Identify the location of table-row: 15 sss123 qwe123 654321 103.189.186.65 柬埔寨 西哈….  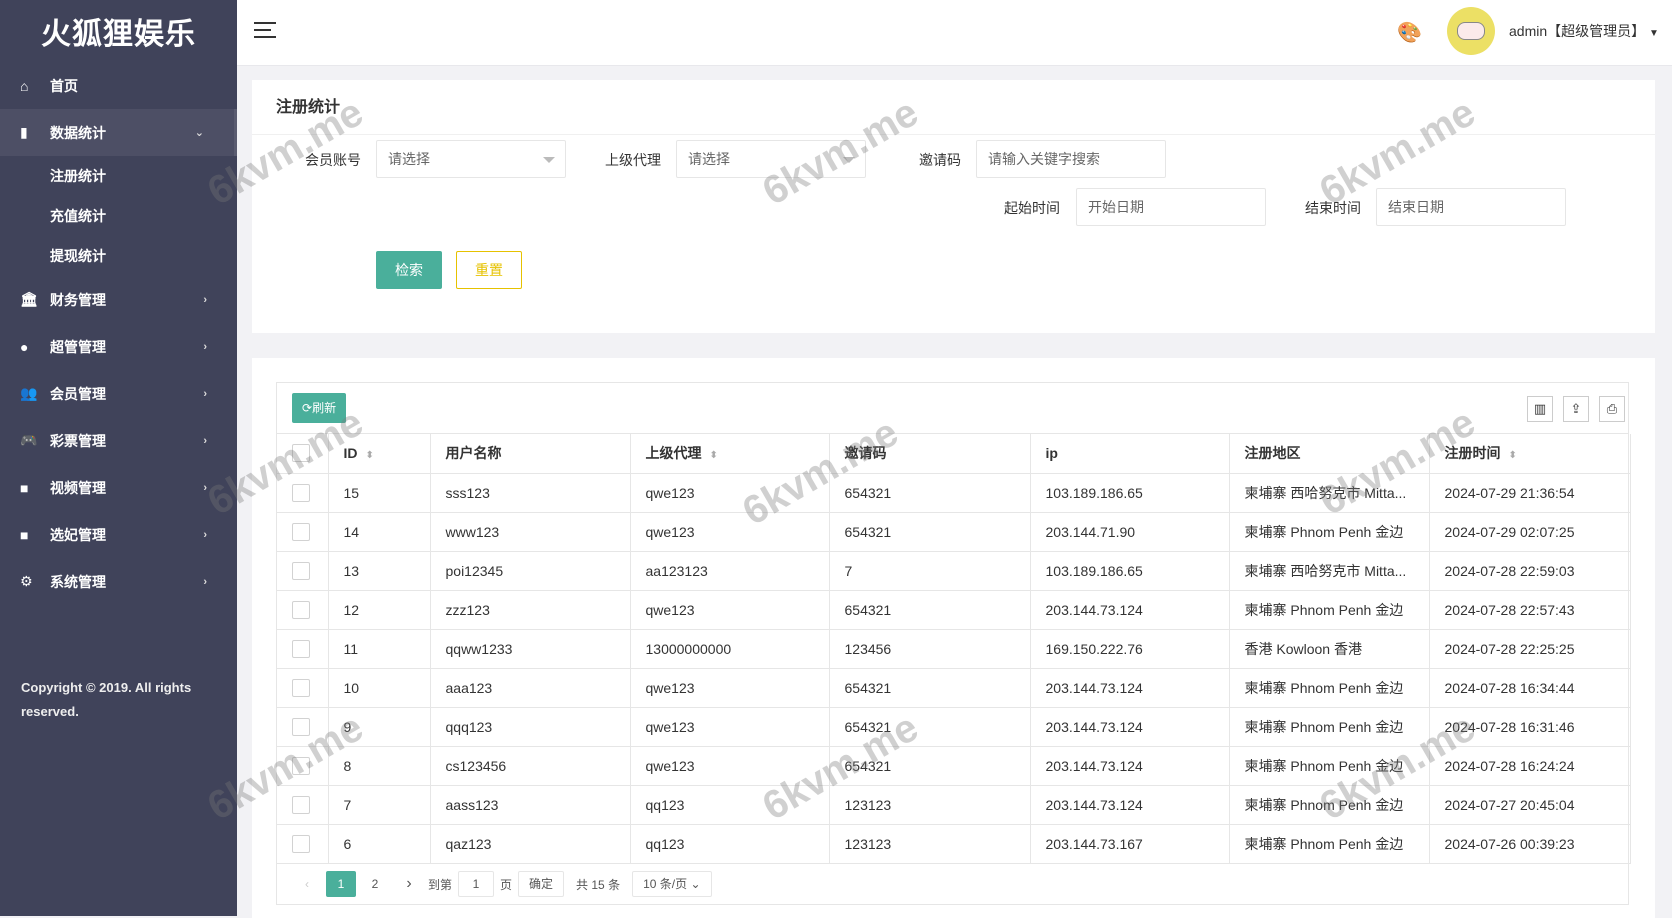
(954, 493).